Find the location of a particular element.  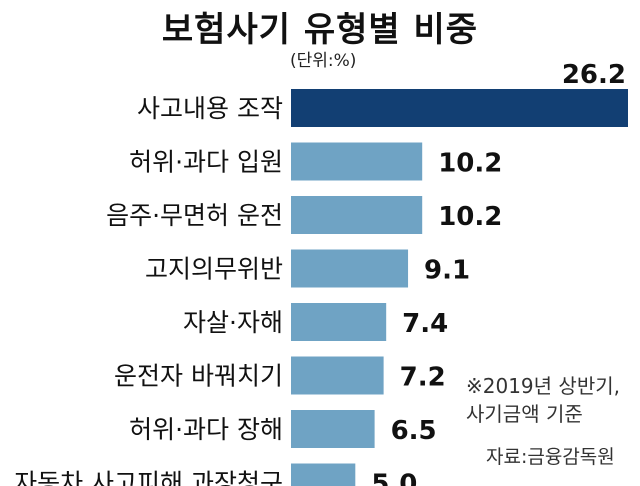

category-label-2: 음주·무면허 운전 is located at coordinates (194, 215).